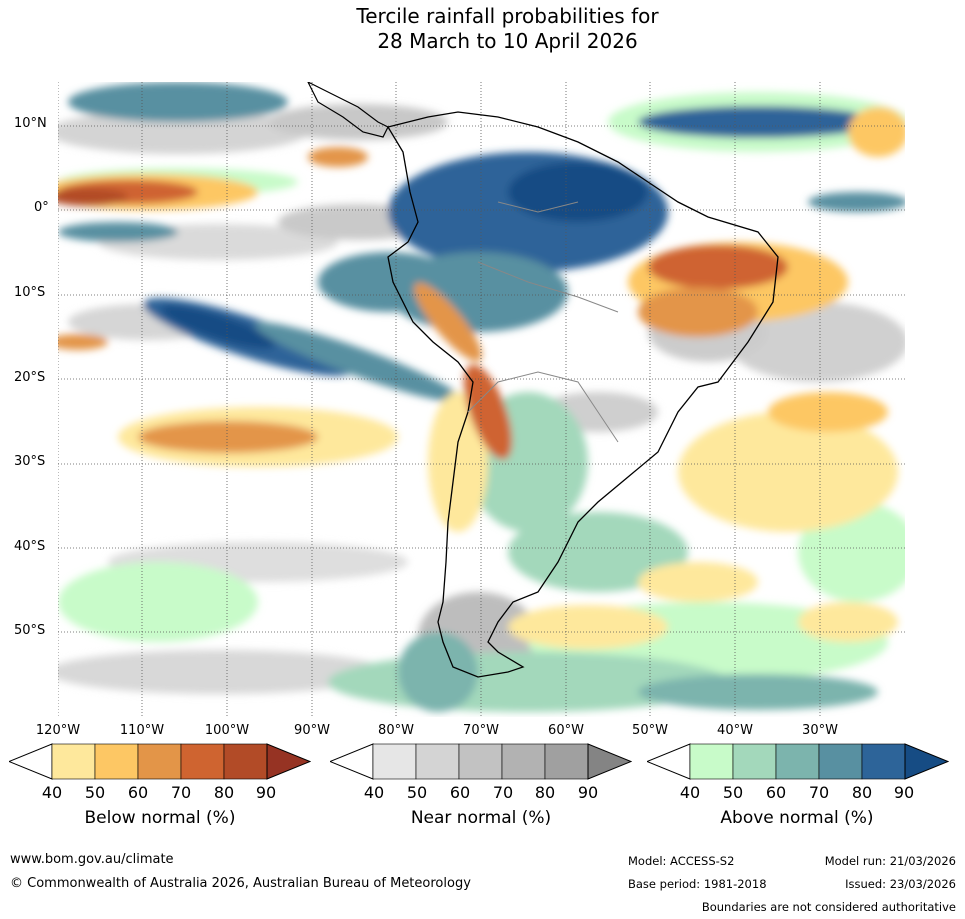 This screenshot has height=919, width=965. Describe the element at coordinates (650, 730) in the screenshot. I see `lon-label: 50°W` at that location.